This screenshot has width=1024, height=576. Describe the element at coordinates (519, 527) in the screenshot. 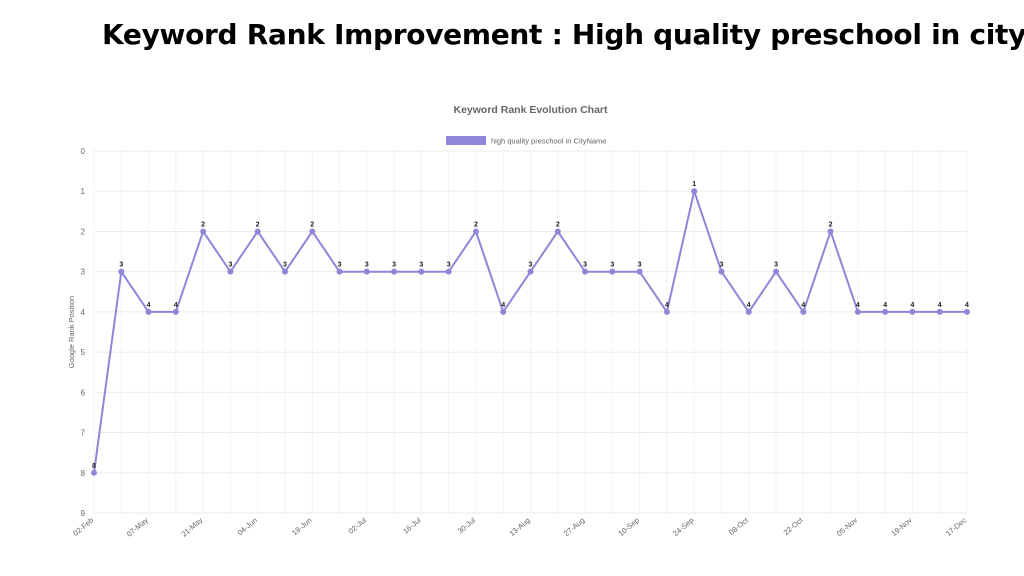

I see `x-tick-label: 13-Aug` at that location.